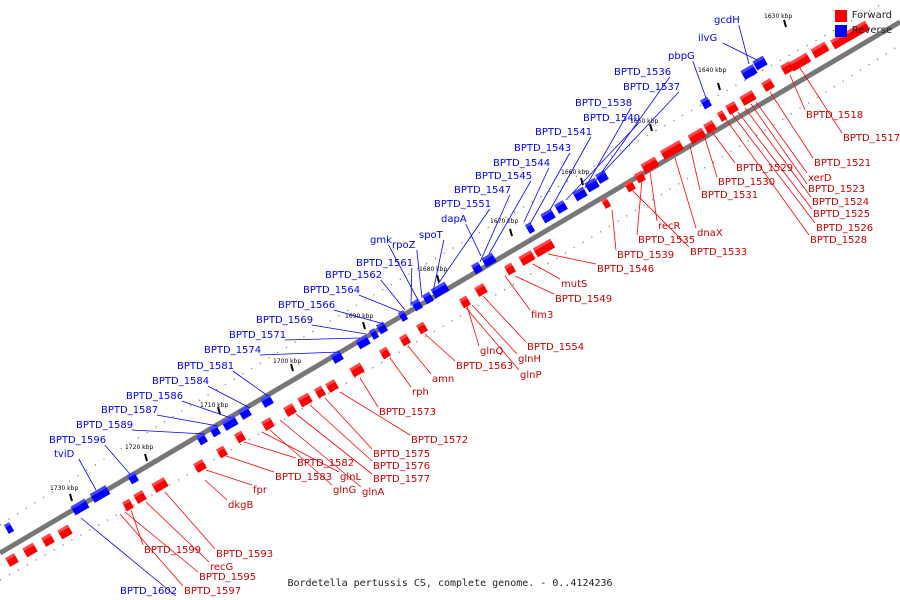  What do you see at coordinates (583, 299) in the screenshot?
I see `forward-gene-label: BPTD_1549` at bounding box center [583, 299].